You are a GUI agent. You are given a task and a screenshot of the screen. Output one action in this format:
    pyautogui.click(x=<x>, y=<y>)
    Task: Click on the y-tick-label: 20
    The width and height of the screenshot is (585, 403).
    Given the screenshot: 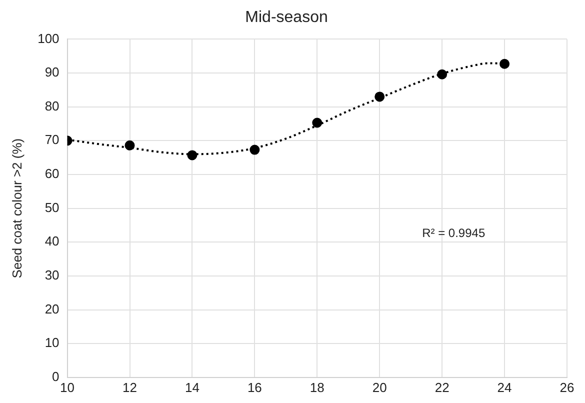 What is the action you would take?
    pyautogui.click(x=52, y=308)
    